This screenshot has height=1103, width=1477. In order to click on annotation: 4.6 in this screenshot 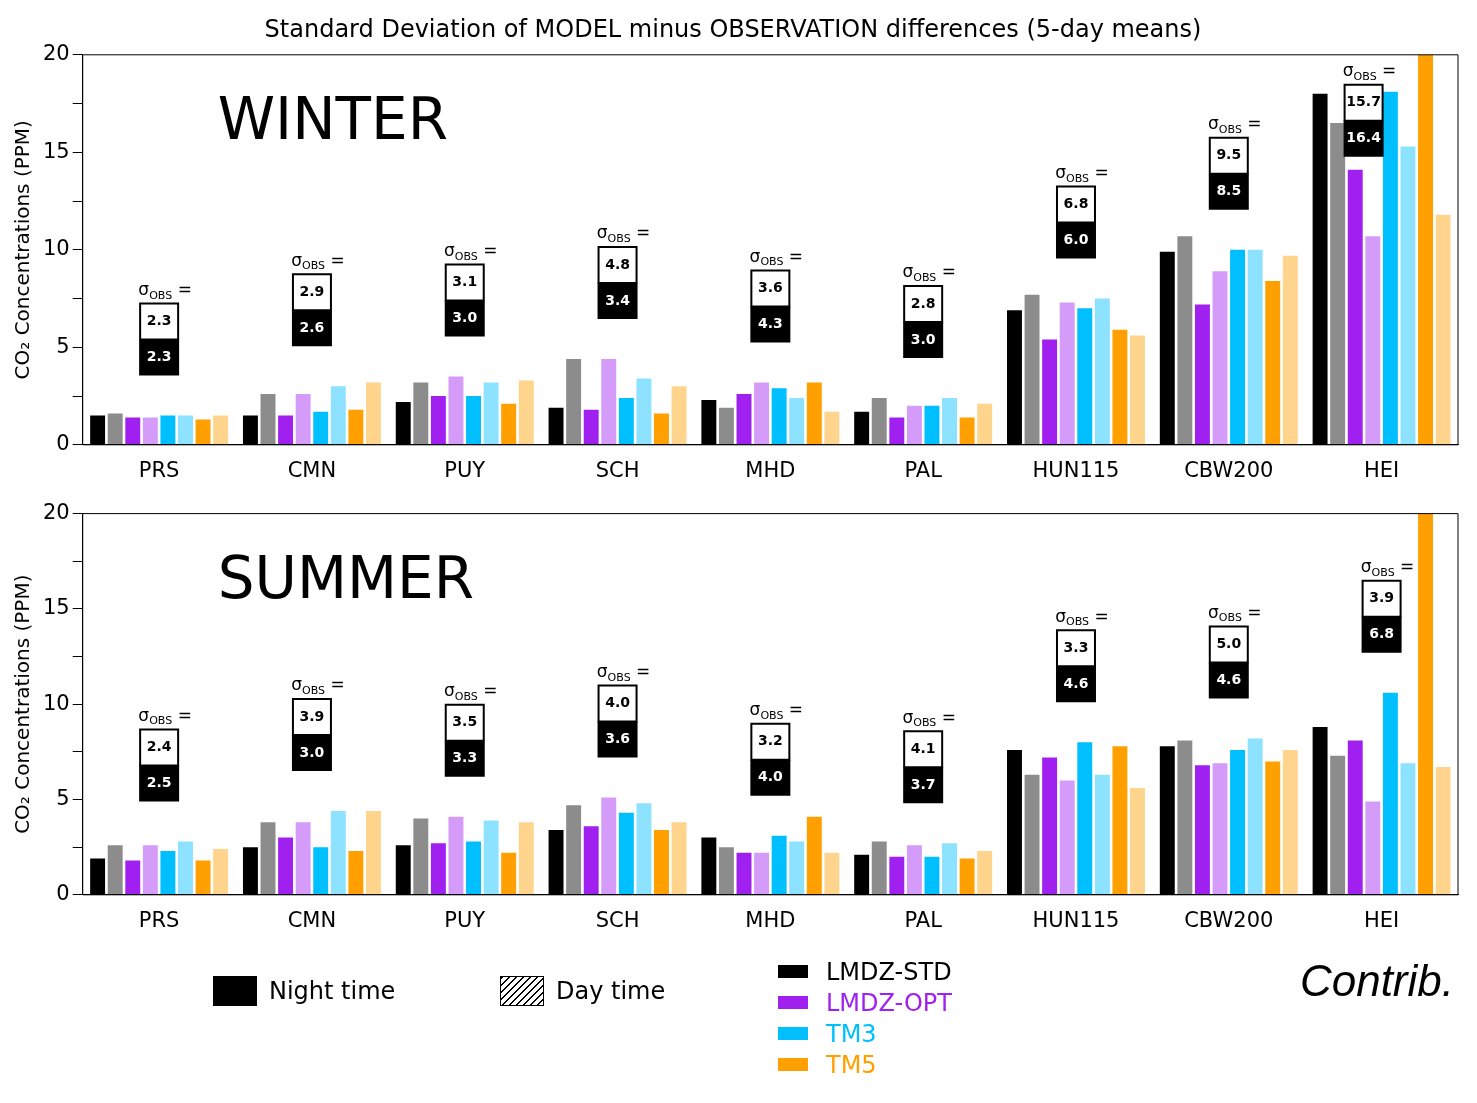, I will do `click(1229, 679)`.